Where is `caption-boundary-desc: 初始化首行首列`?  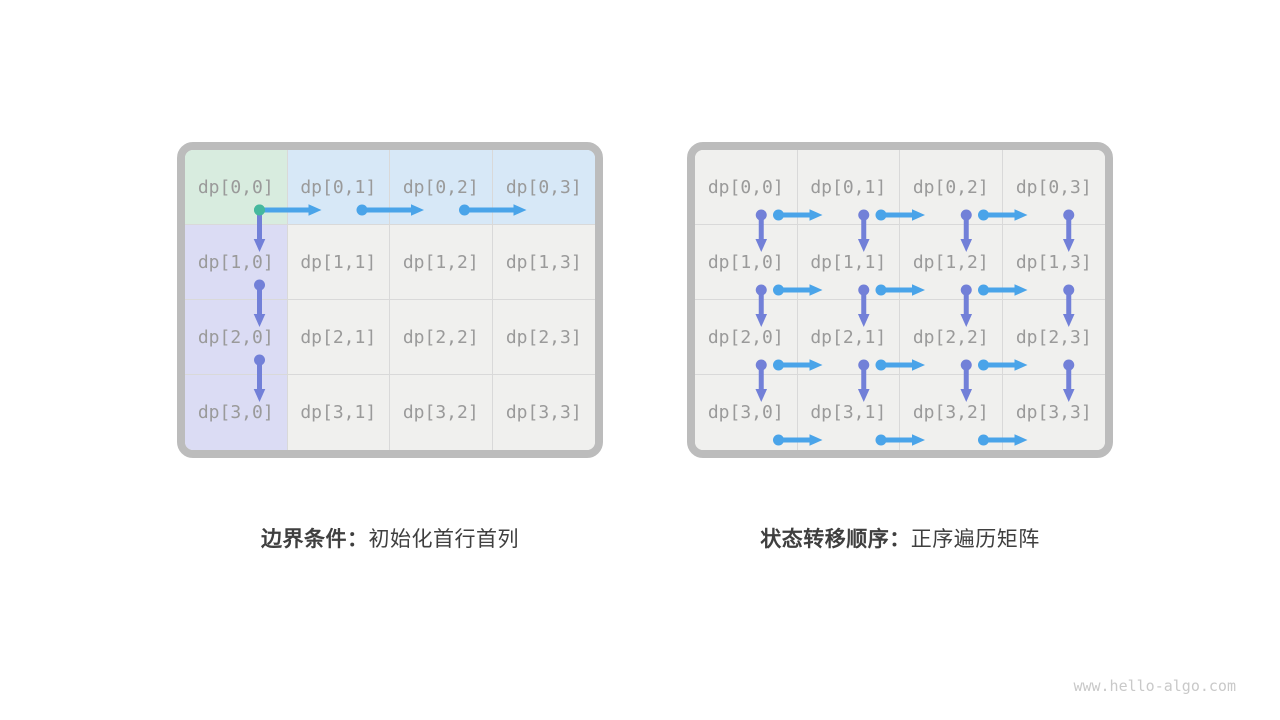
caption-boundary-desc: 初始化首行首列 is located at coordinates (443, 539).